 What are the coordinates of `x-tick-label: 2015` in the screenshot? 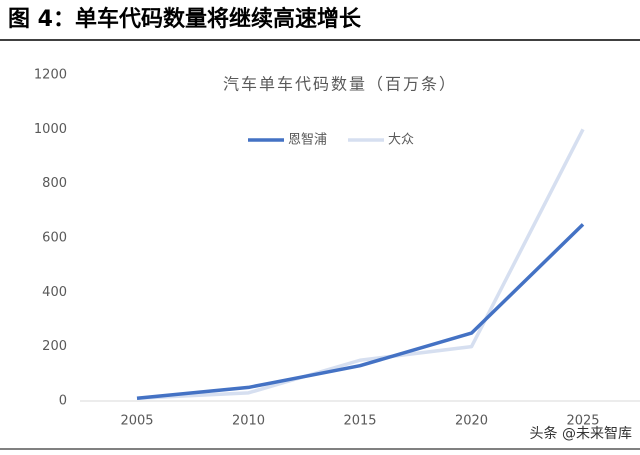 It's located at (359, 421).